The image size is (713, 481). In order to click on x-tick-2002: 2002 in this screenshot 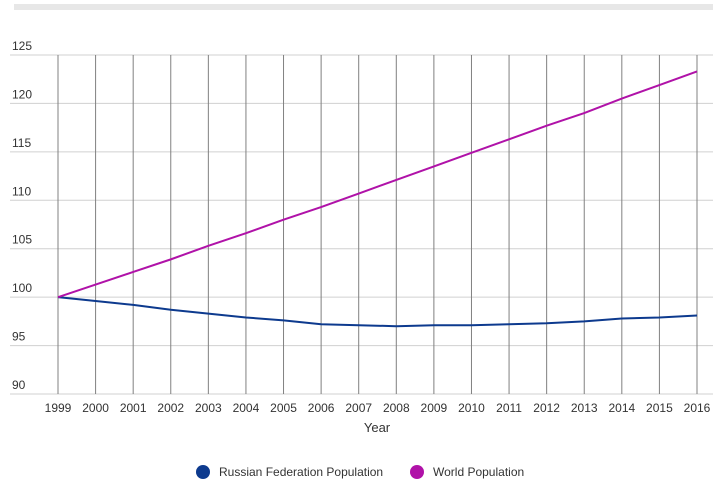, I will do `click(170, 408)`.